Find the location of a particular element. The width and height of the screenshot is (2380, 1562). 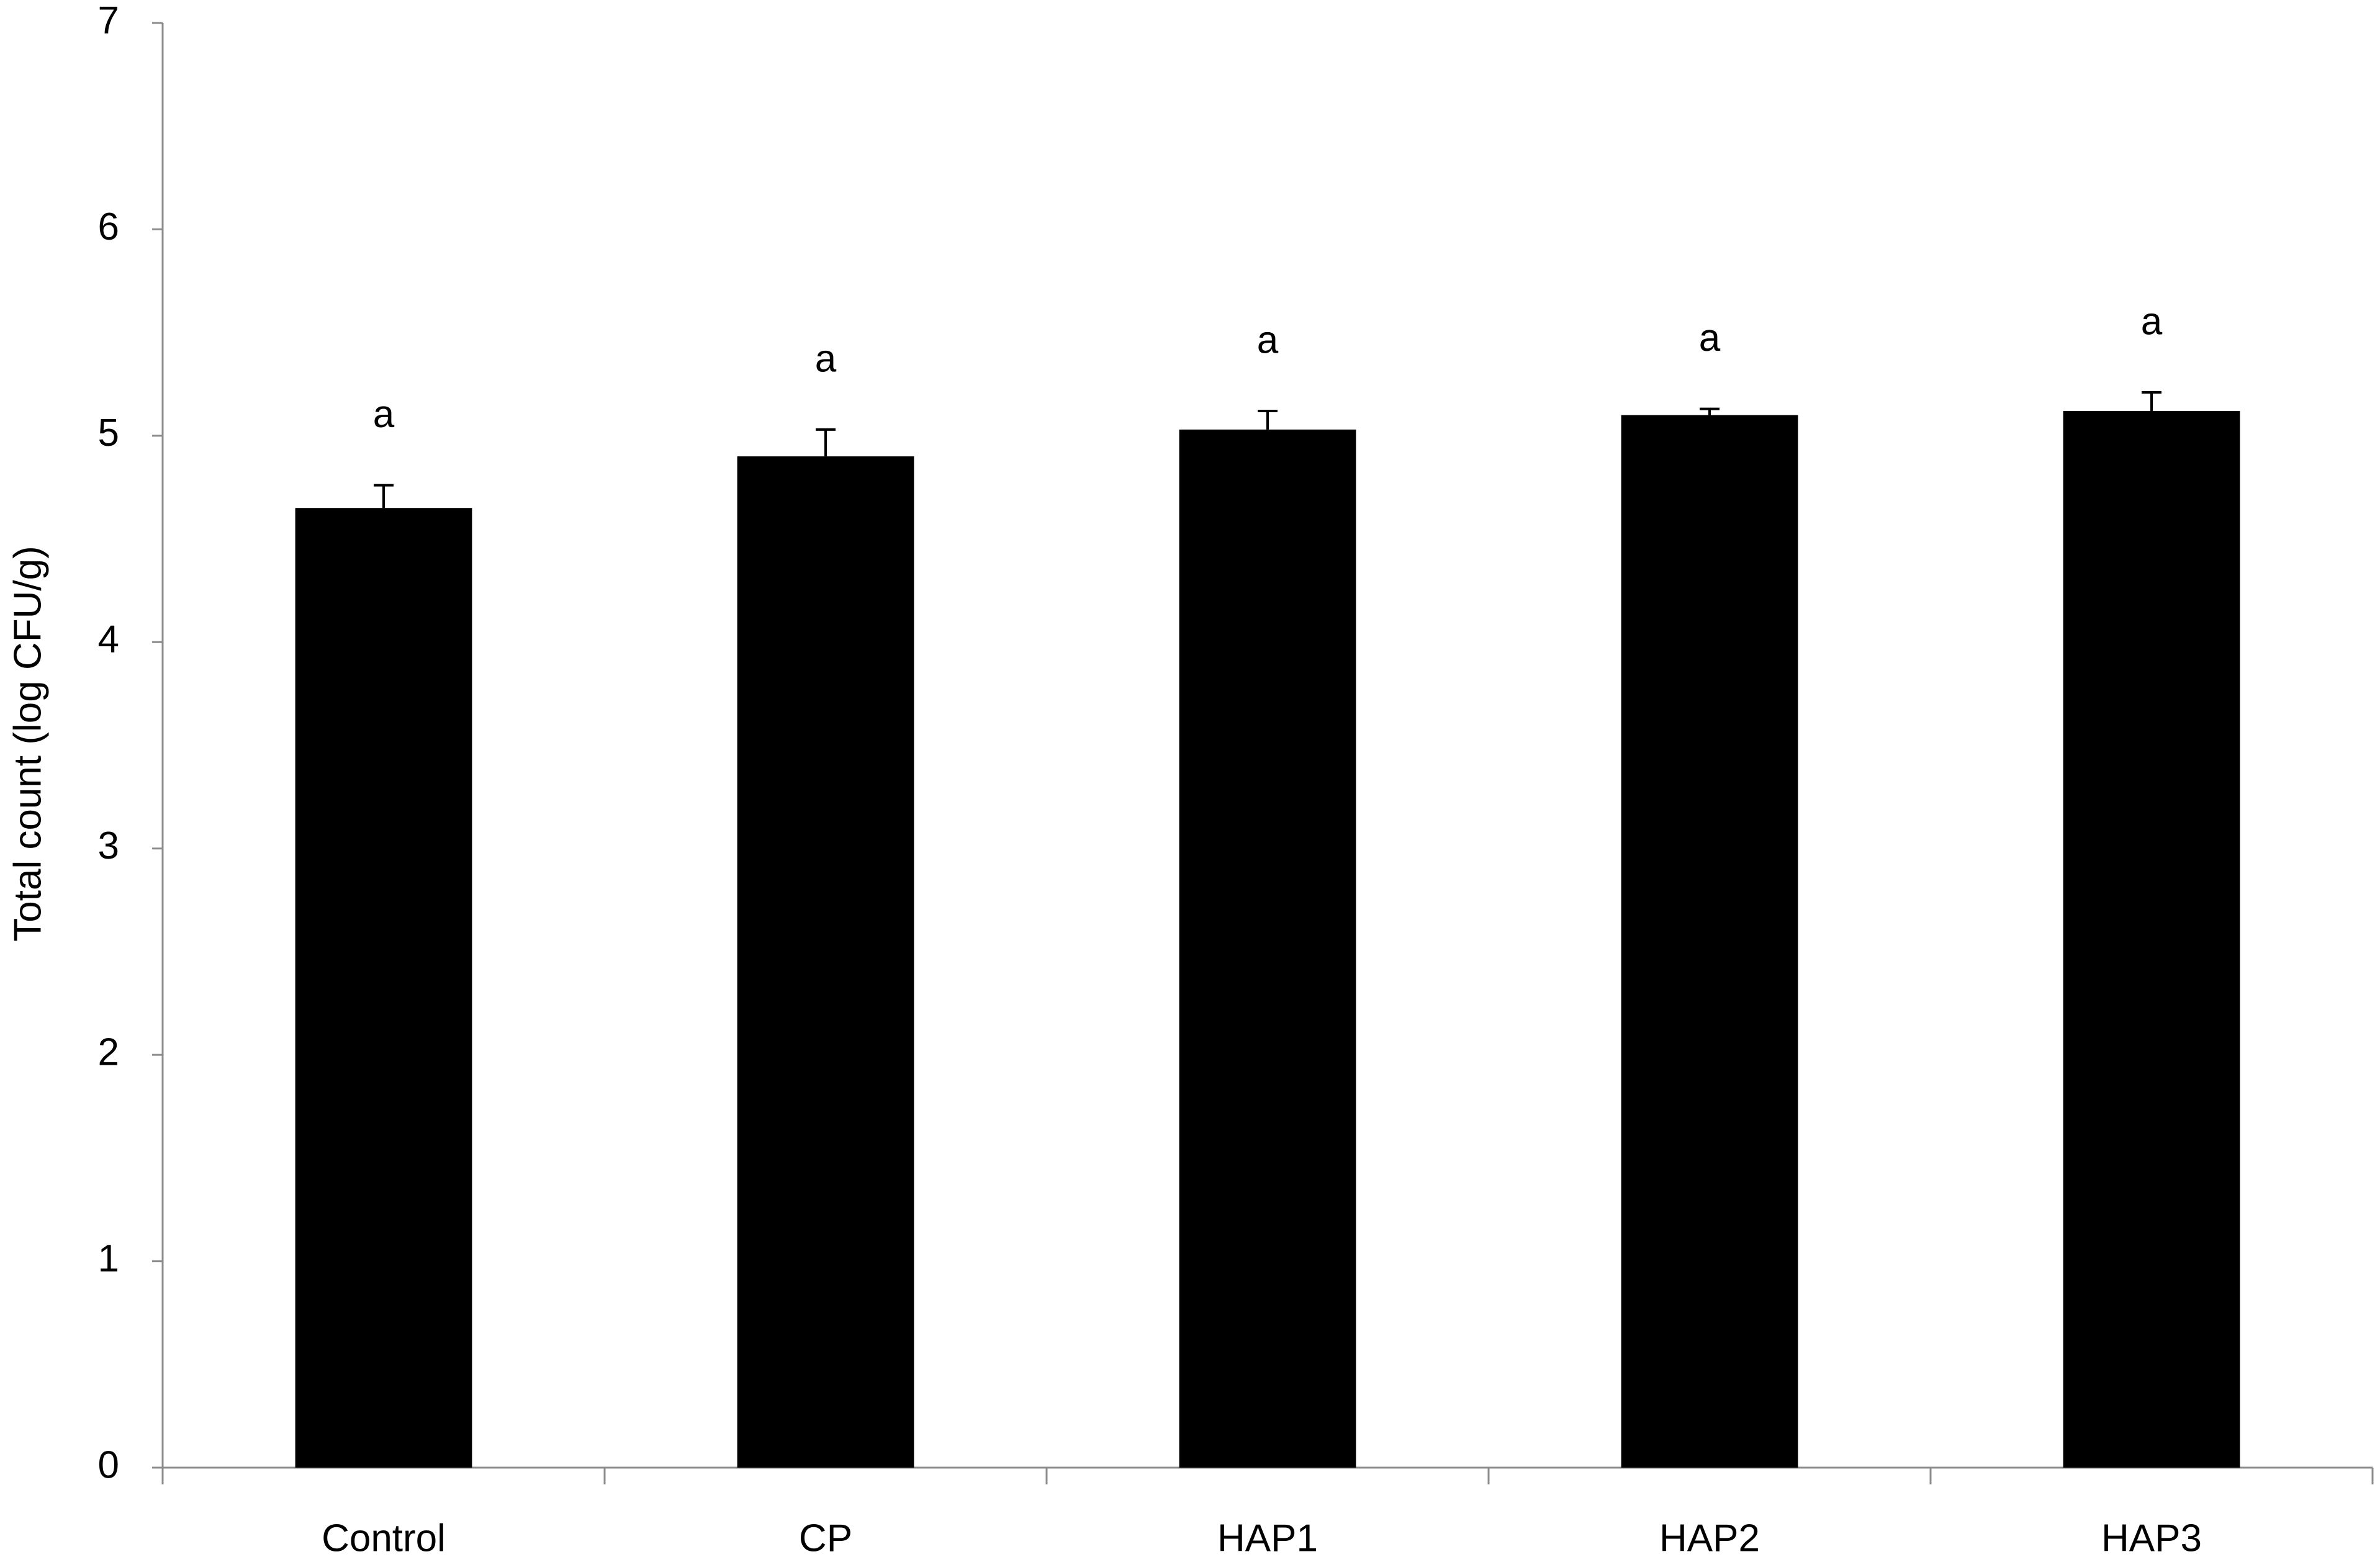

y-axis-label: Total count (log CFU/g) is located at coordinates (27, 743).